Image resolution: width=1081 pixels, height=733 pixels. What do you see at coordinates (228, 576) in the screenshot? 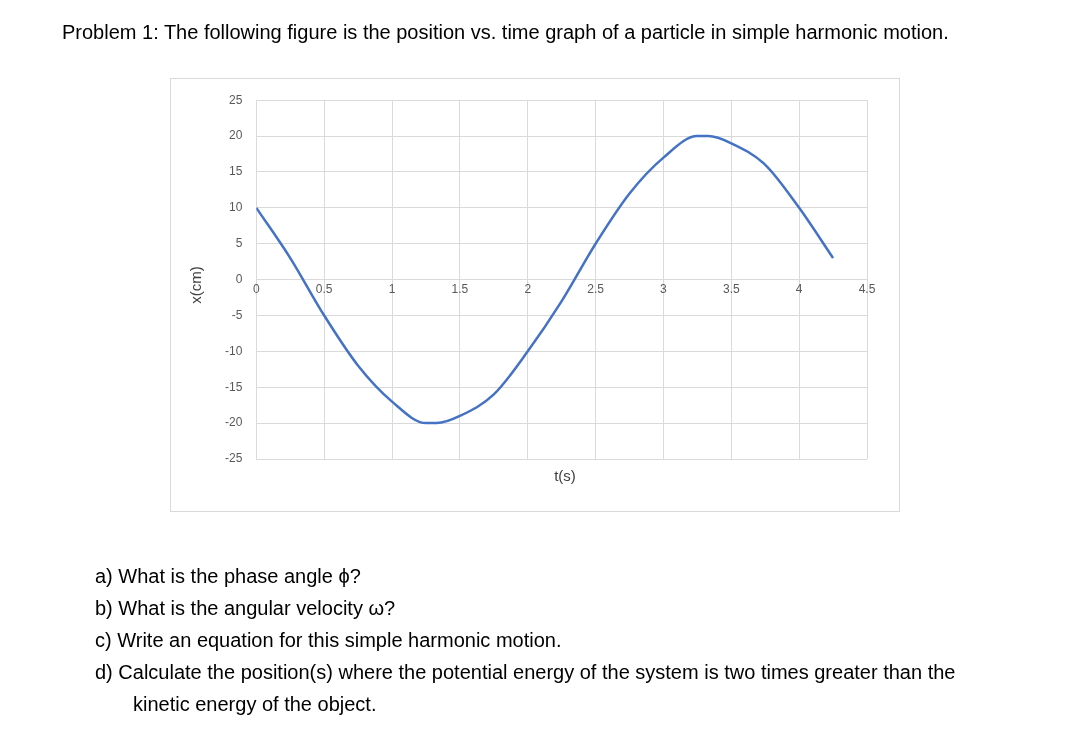
I see `text: a) What is the phase angle ϕ?` at bounding box center [228, 576].